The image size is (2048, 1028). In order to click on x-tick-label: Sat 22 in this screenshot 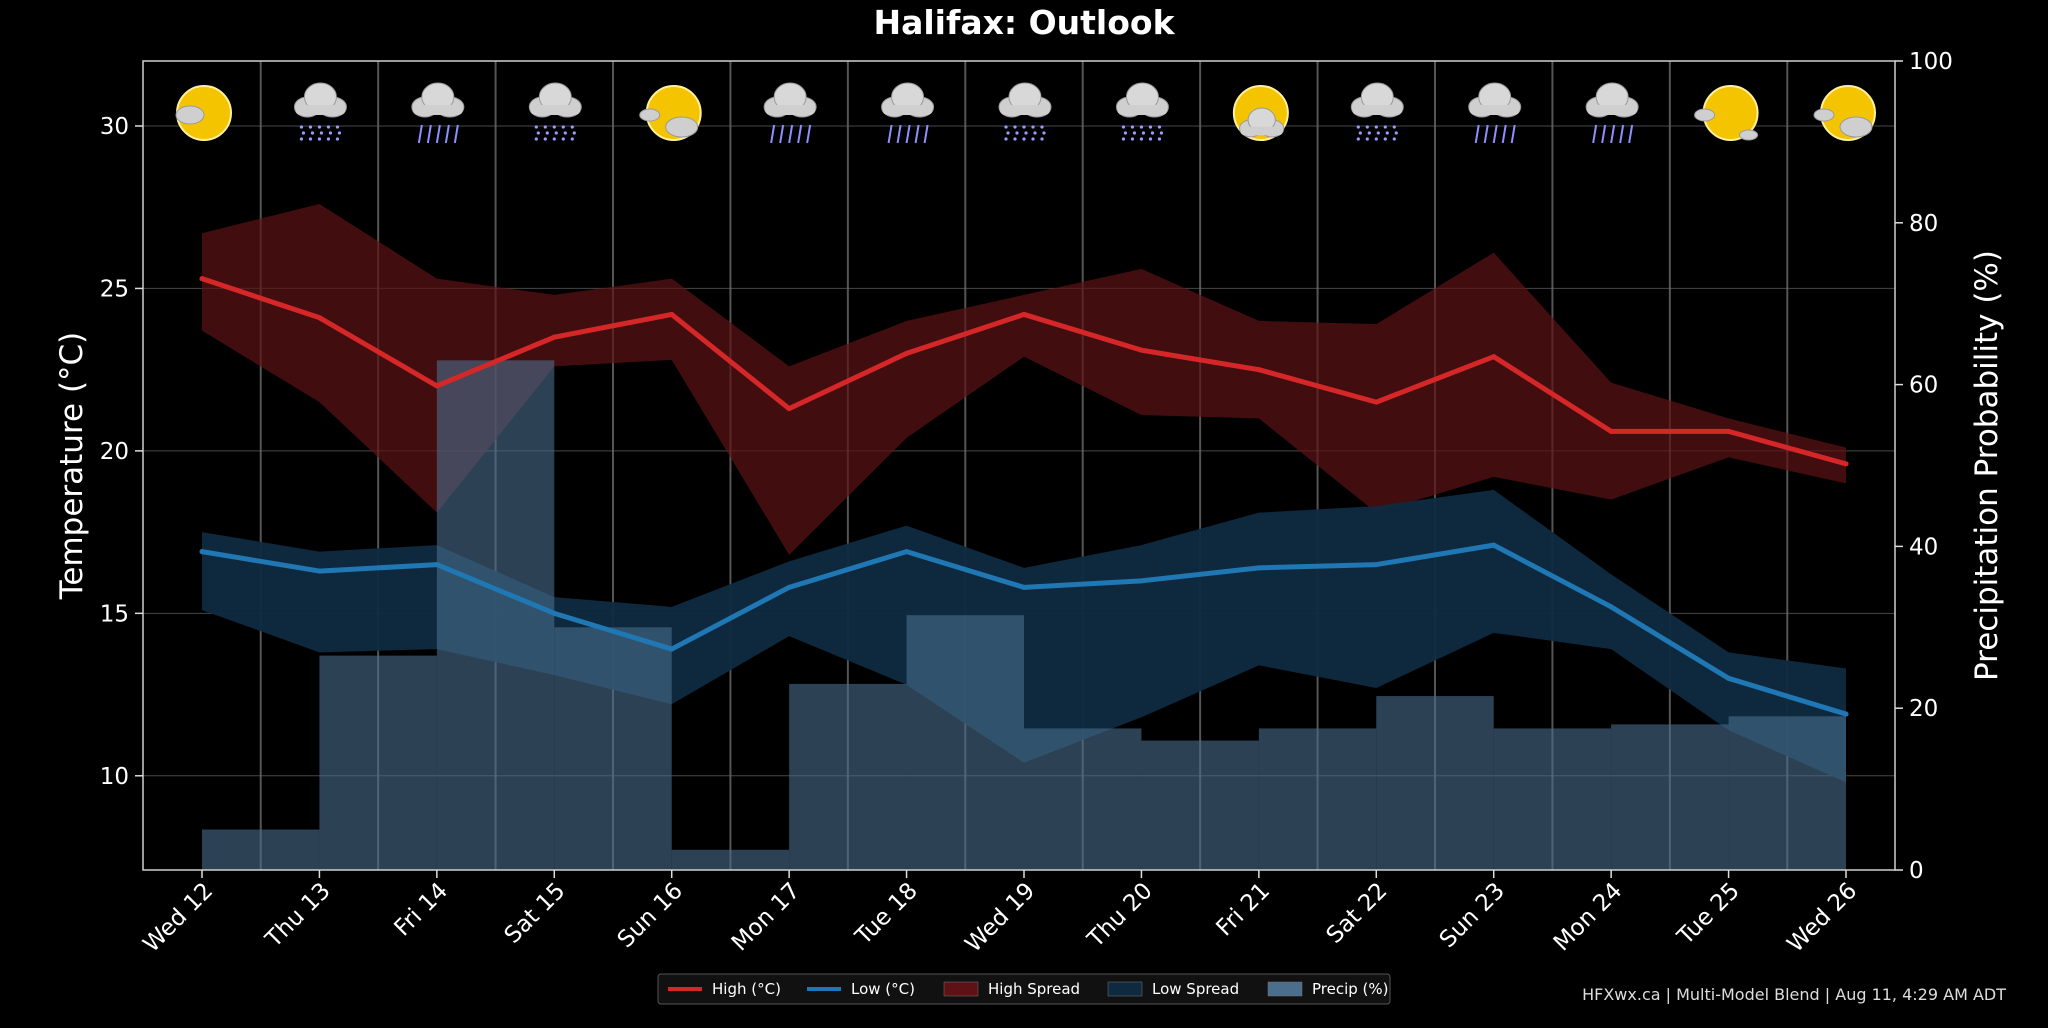, I will do `click(1357, 913)`.